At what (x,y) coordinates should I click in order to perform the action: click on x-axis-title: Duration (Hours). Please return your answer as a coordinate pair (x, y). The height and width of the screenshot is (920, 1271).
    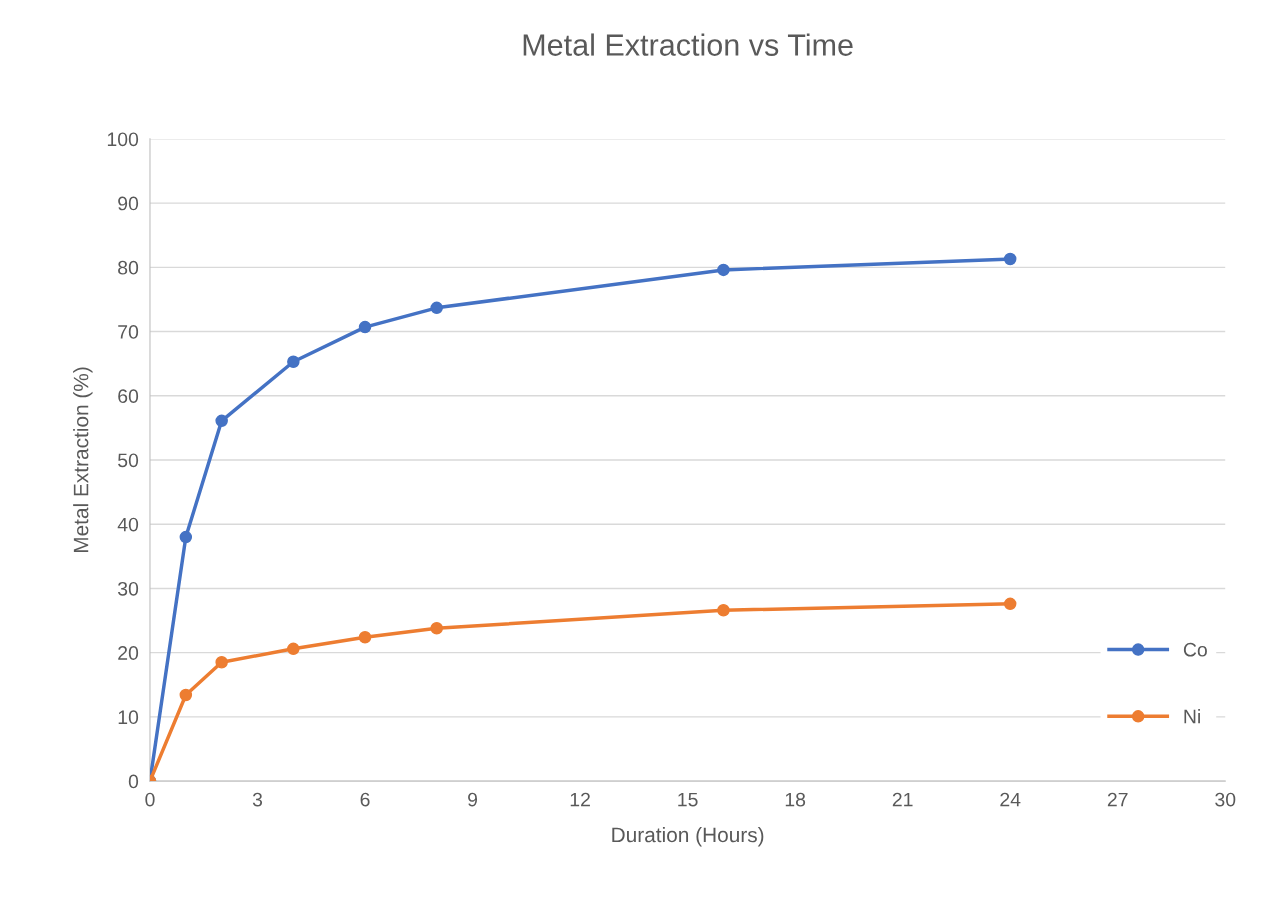
    Looking at the image, I should click on (688, 836).